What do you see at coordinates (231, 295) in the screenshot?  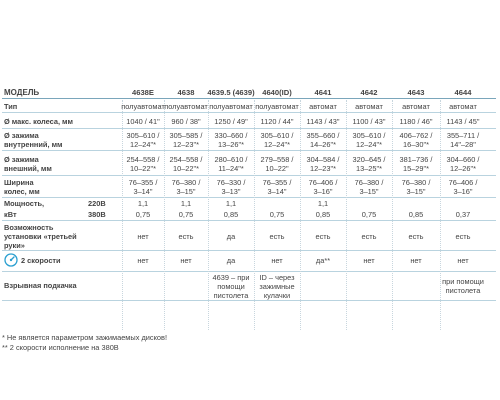 I see `inflation-cell: пистолета` at bounding box center [231, 295].